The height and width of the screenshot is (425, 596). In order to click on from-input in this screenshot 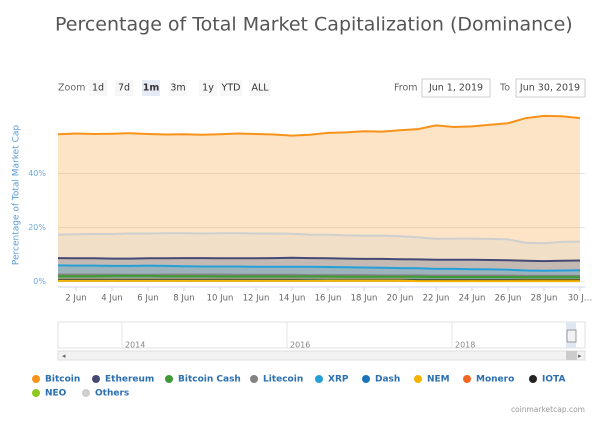, I will do `click(456, 88)`.